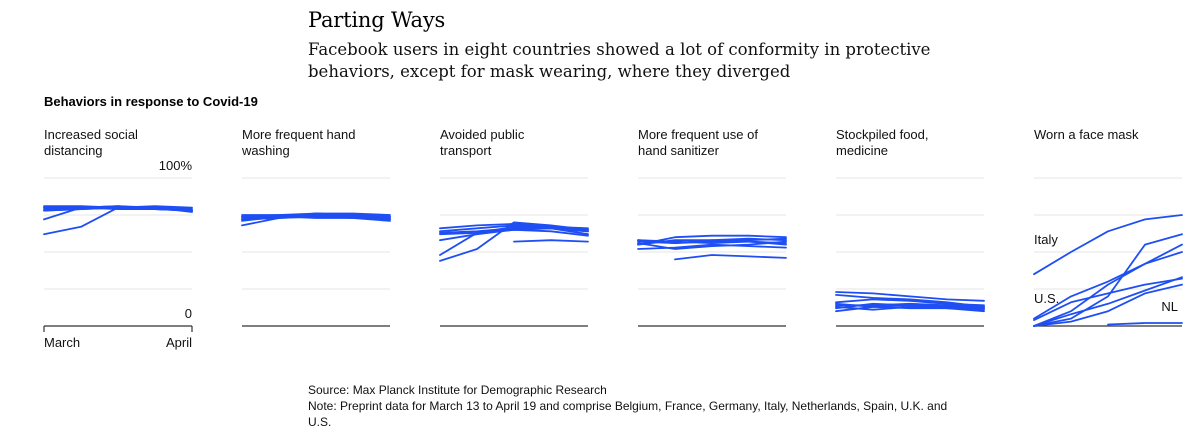  Describe the element at coordinates (151, 101) in the screenshot. I see `section-label: Behaviors in response to Covid-19` at that location.